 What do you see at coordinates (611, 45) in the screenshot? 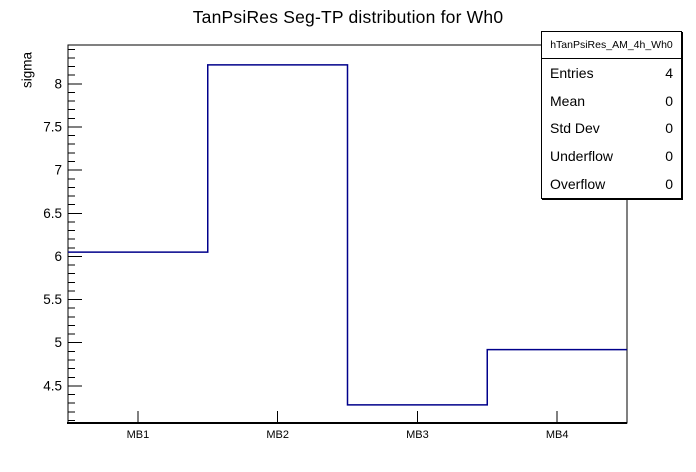
I see `stats-box-histogram-name: hTanPsiRes_AM_4h_Wh0` at bounding box center [611, 45].